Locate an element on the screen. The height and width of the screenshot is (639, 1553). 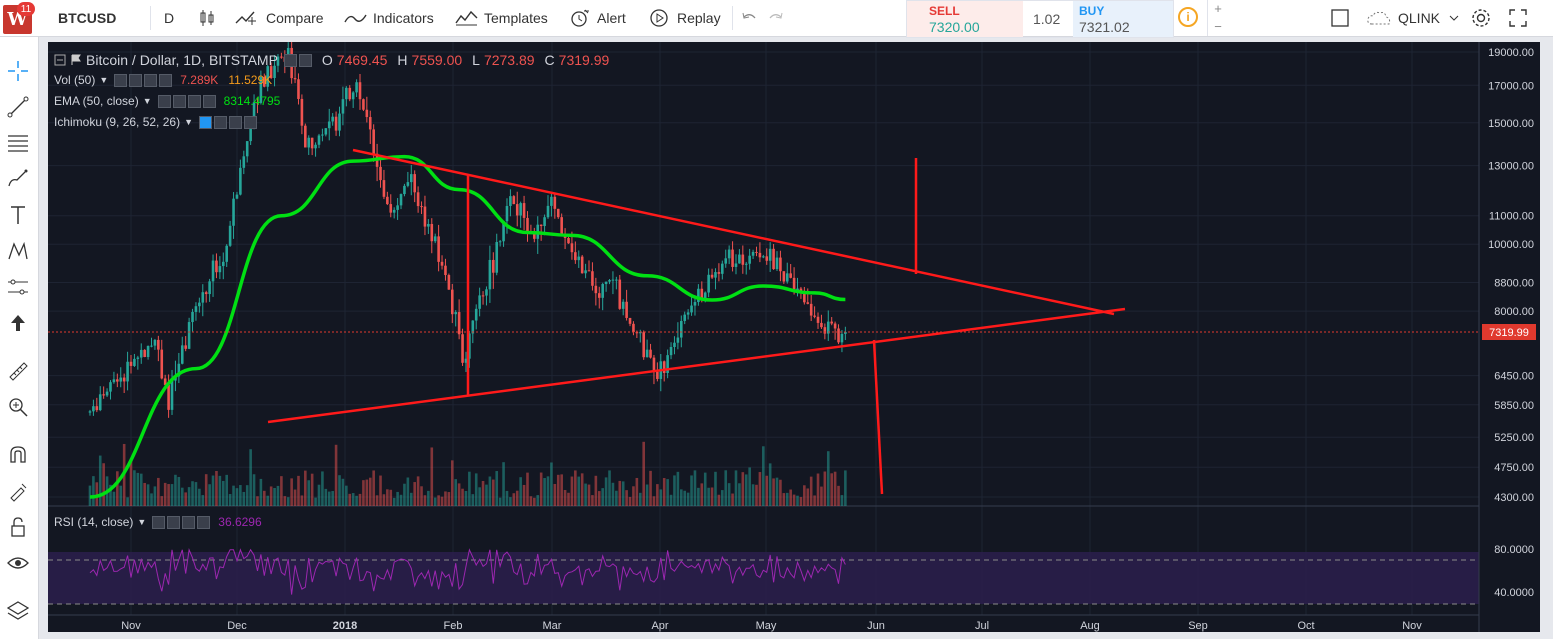
price-tick: 5850.00 is located at coordinates (1514, 406).